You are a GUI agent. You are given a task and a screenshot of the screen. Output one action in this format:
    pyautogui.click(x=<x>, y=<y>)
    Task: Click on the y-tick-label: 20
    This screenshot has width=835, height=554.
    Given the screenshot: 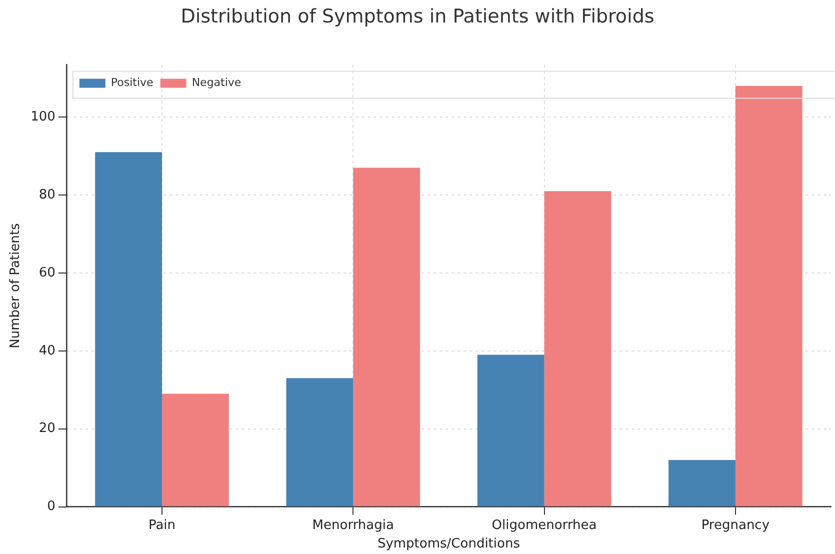 What is the action you would take?
    pyautogui.click(x=47, y=428)
    